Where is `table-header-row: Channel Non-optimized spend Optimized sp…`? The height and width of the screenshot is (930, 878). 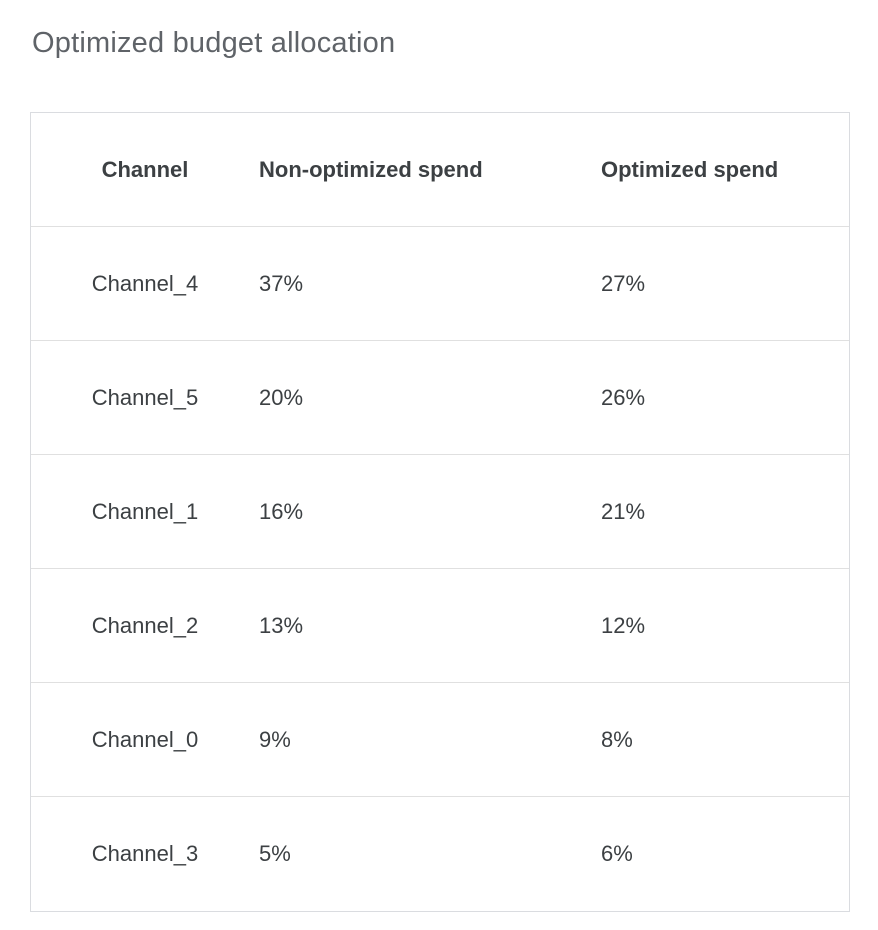
table-header-row: Channel Non-optimized spend Optimized sp… is located at coordinates (440, 170).